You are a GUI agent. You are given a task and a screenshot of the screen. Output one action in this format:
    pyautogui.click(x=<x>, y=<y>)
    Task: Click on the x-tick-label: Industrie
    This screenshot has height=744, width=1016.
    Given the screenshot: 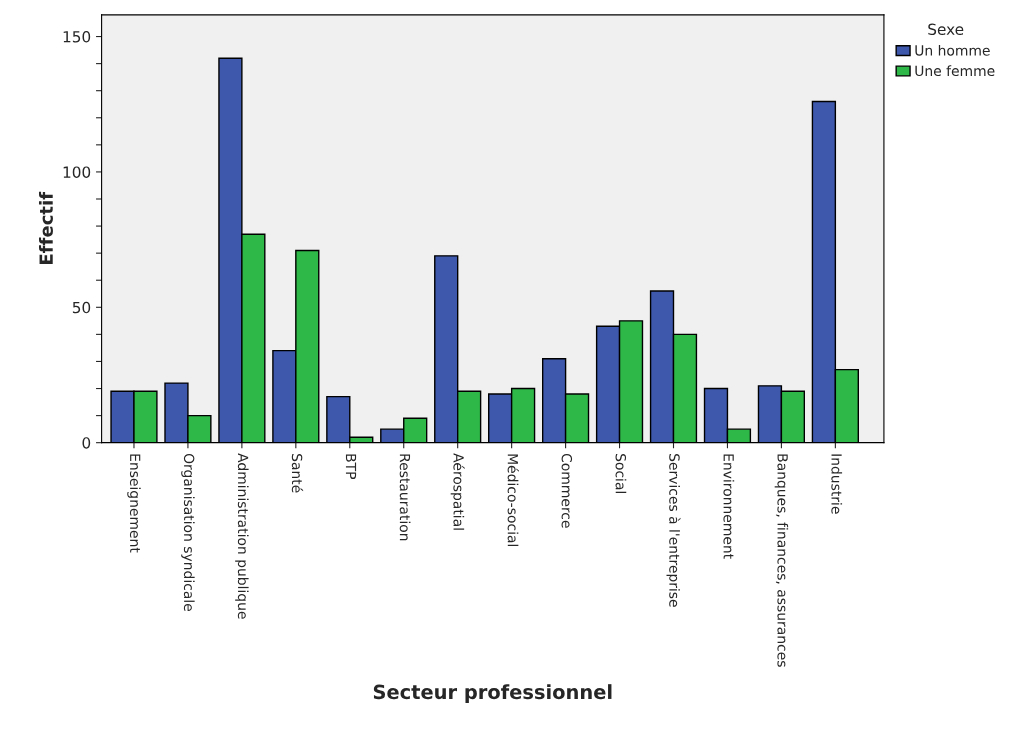 What is the action you would take?
    pyautogui.click(x=837, y=484)
    